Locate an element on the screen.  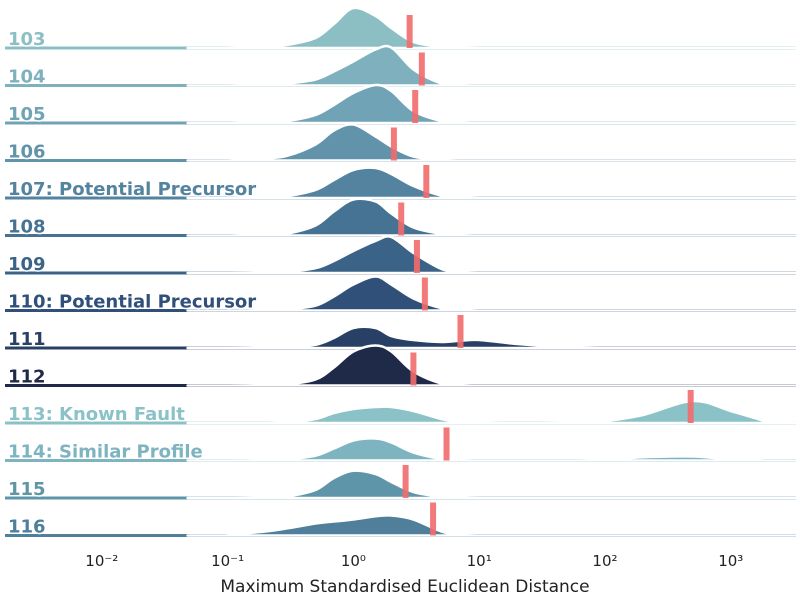
row-label: 110: Potential Precursor is located at coordinates (132, 302).